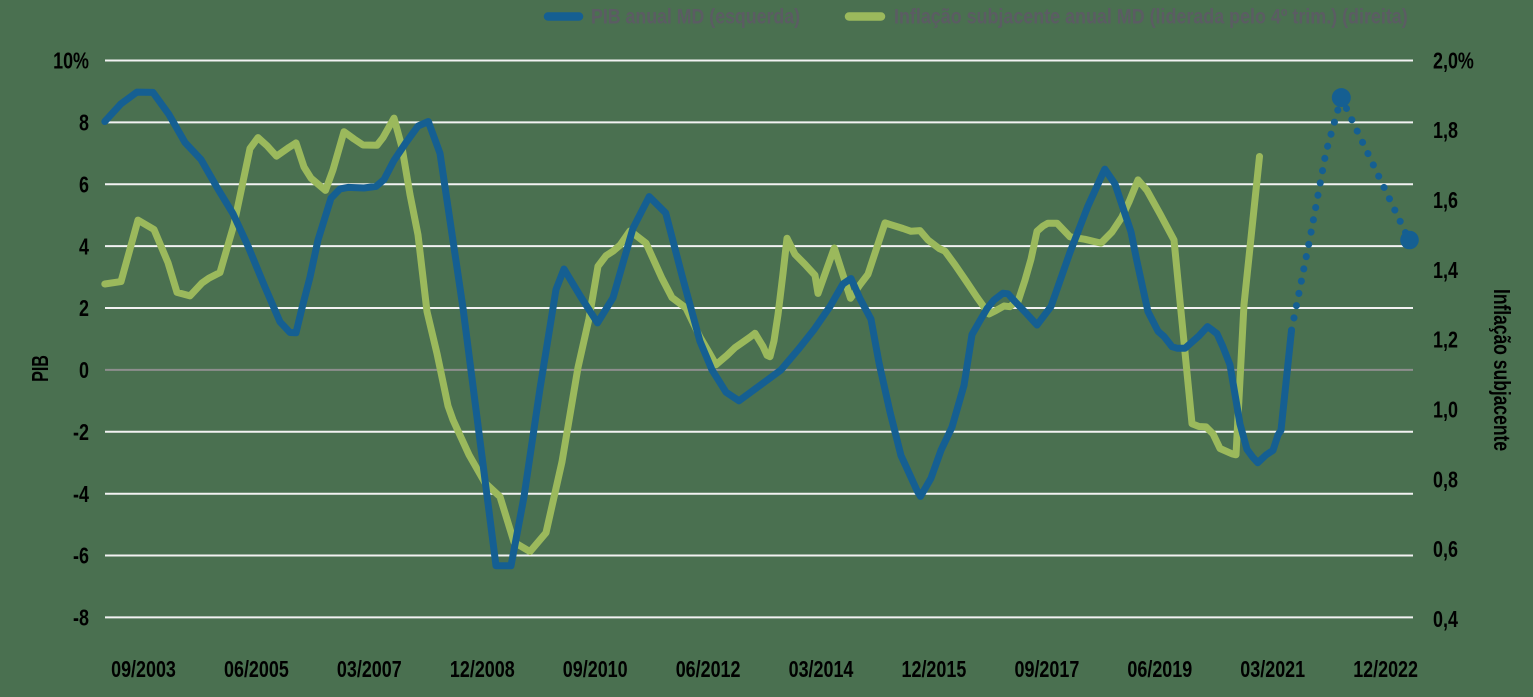 The image size is (1533, 697). I want to click on svg-text: 1,8, so click(1445, 131).